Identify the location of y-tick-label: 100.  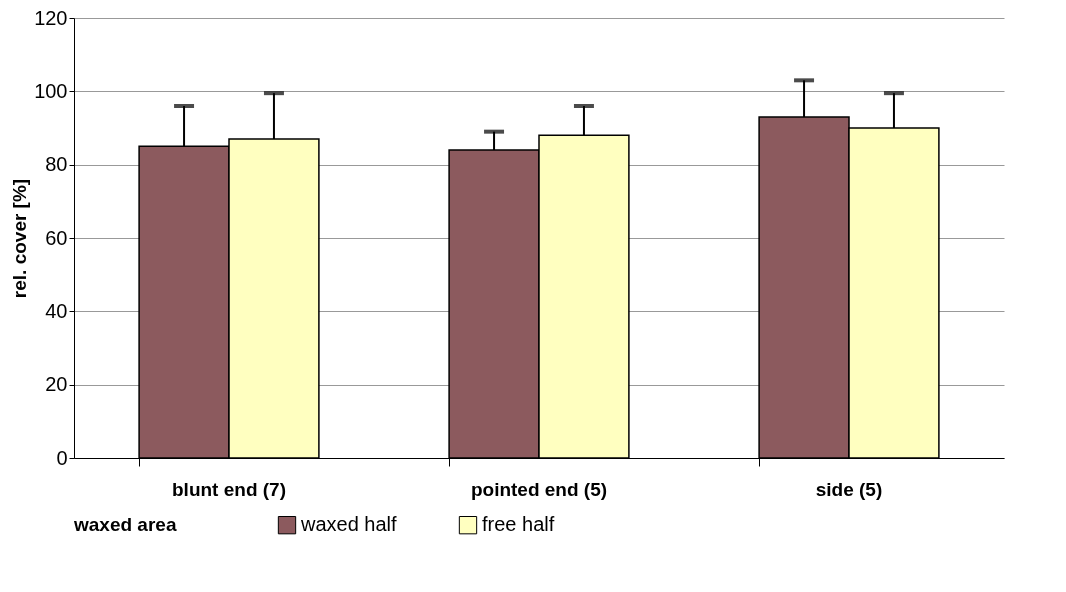
(51, 90).